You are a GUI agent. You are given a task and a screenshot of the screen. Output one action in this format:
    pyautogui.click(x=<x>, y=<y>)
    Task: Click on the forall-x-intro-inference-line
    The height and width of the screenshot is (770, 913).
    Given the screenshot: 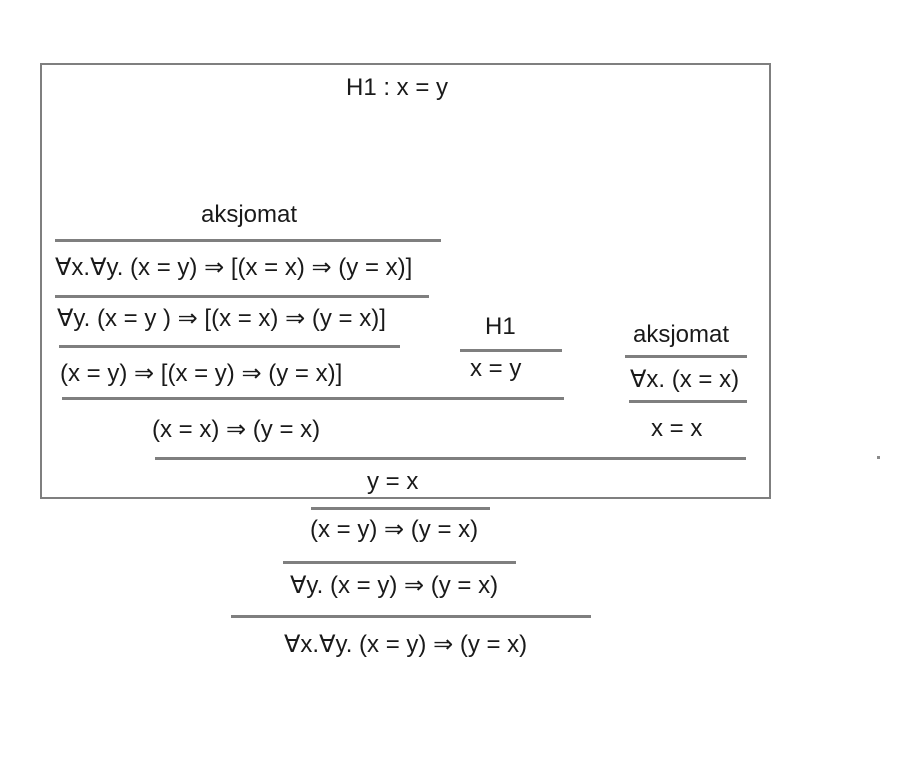 What is the action you would take?
    pyautogui.click(x=411, y=616)
    